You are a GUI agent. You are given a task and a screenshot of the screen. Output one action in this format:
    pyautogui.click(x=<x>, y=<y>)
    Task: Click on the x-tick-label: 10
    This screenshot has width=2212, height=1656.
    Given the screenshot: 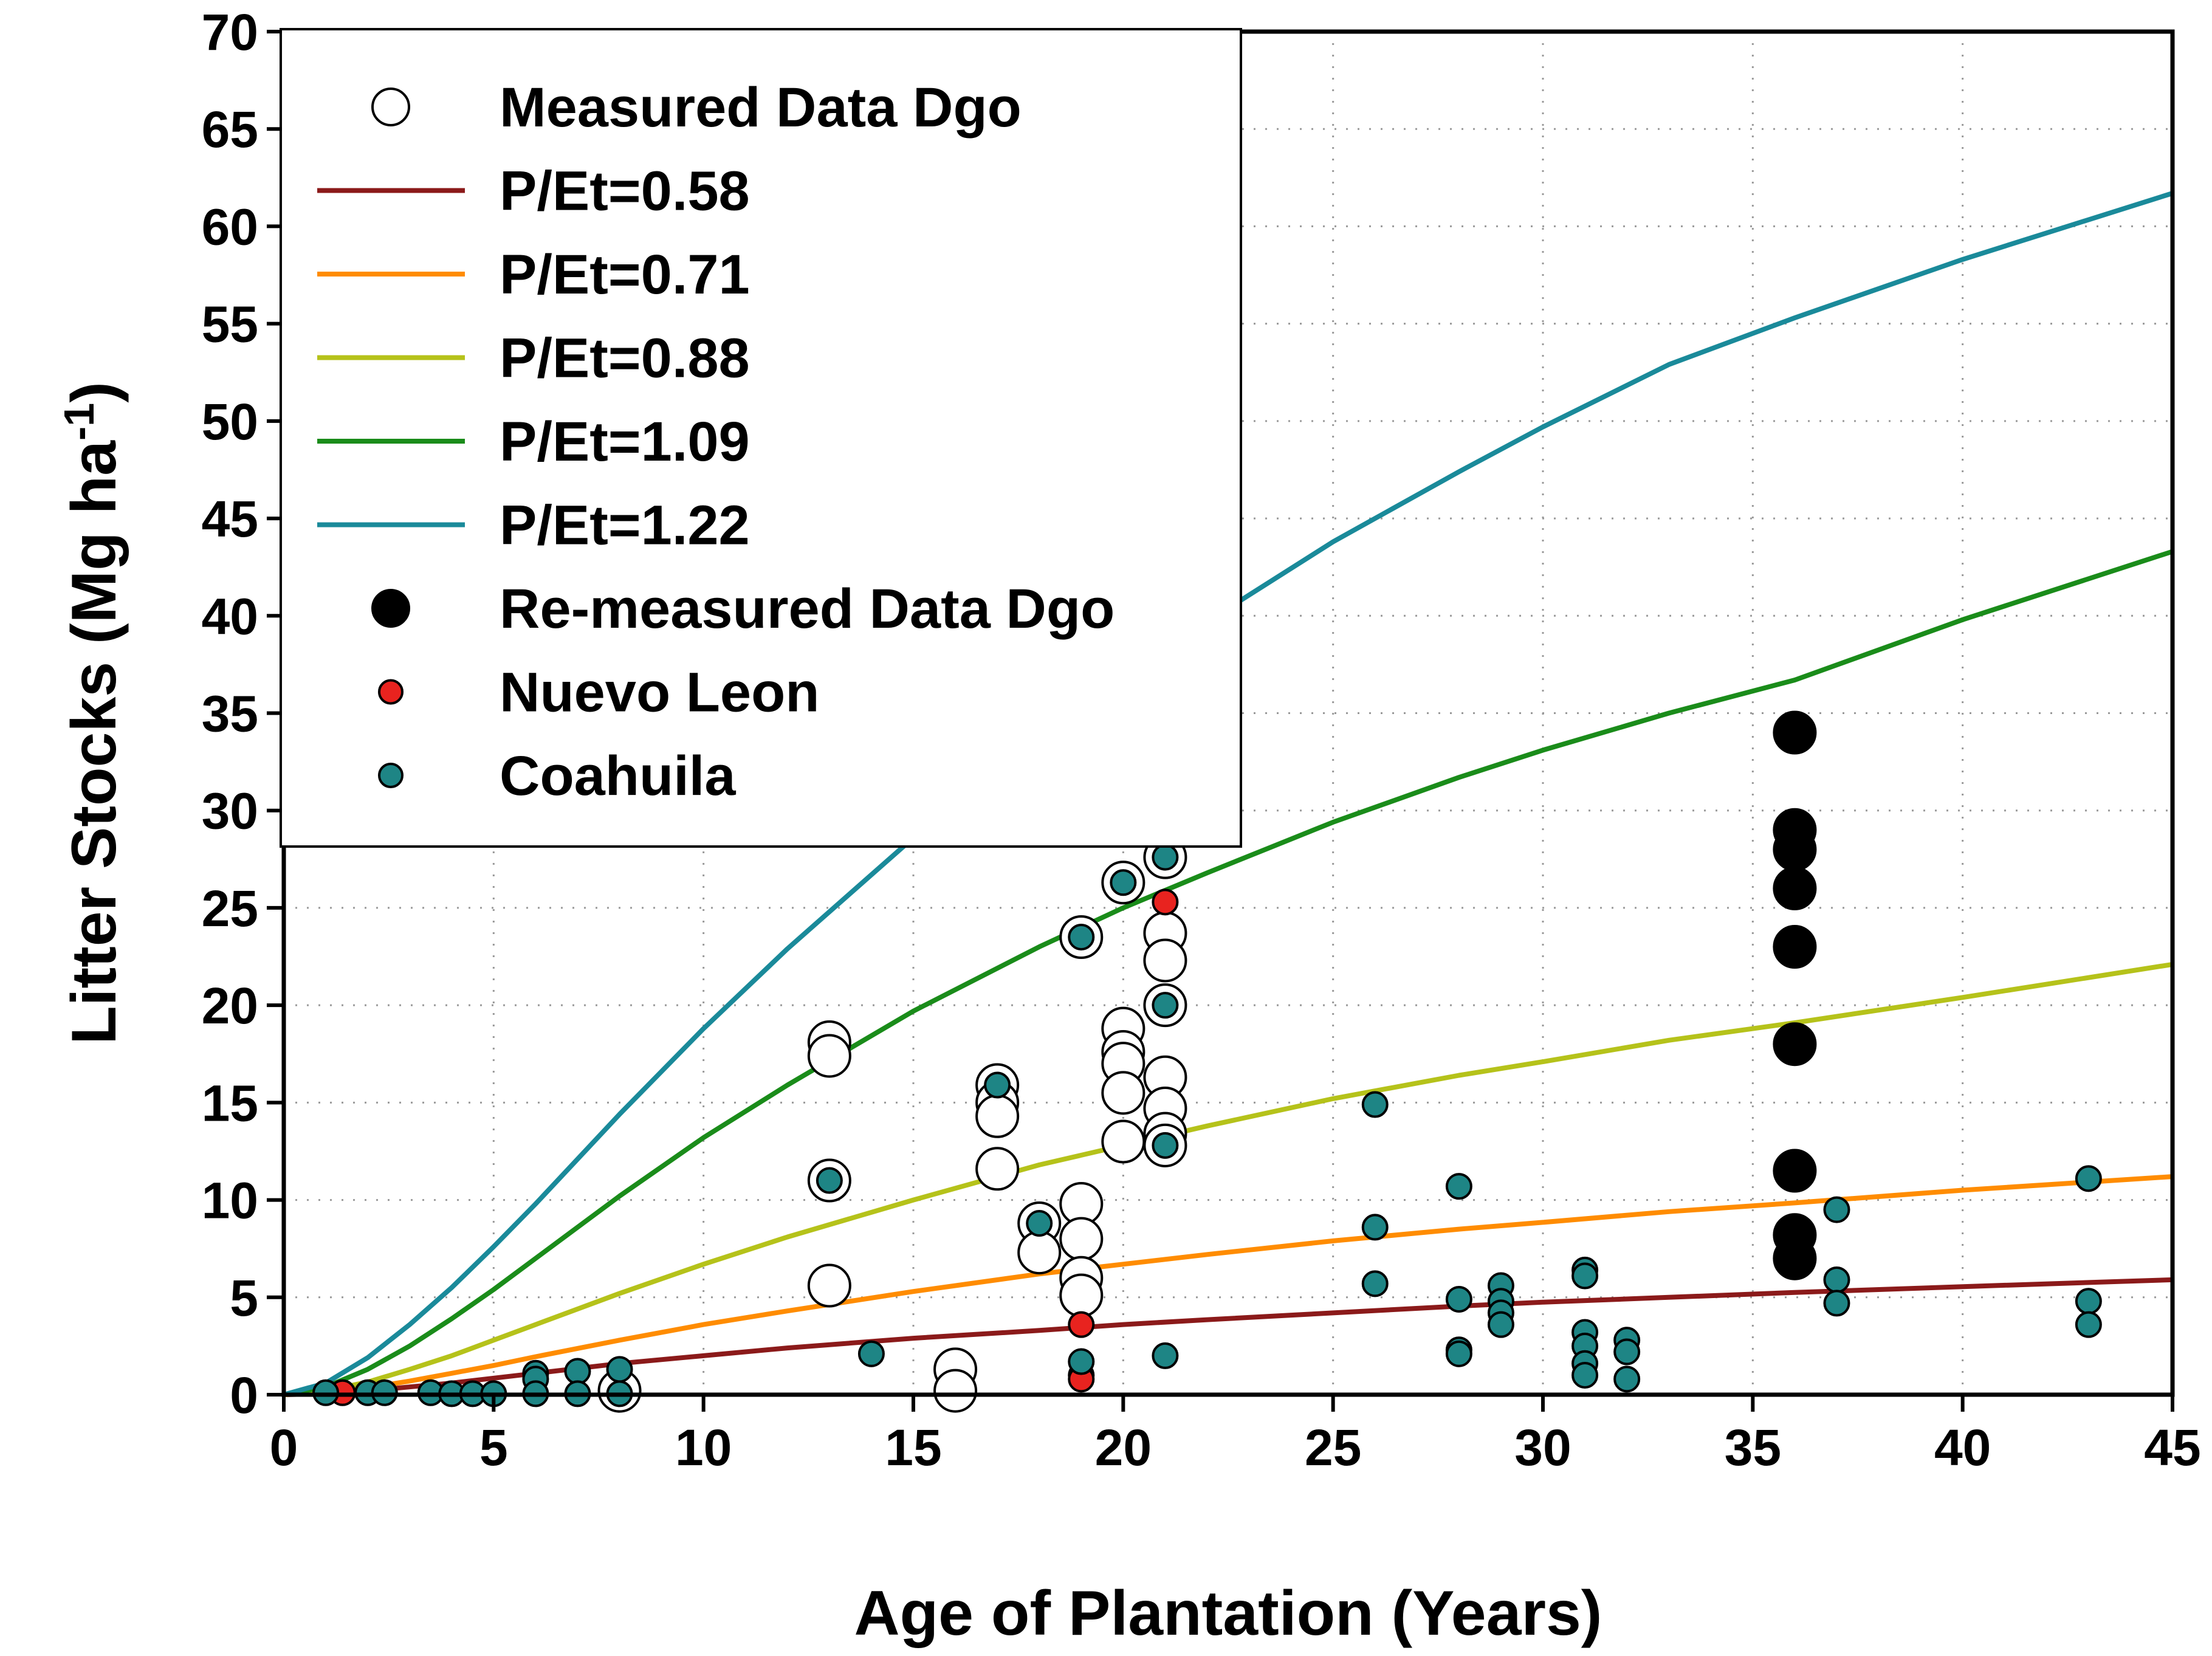 What is the action you would take?
    pyautogui.click(x=703, y=1447)
    